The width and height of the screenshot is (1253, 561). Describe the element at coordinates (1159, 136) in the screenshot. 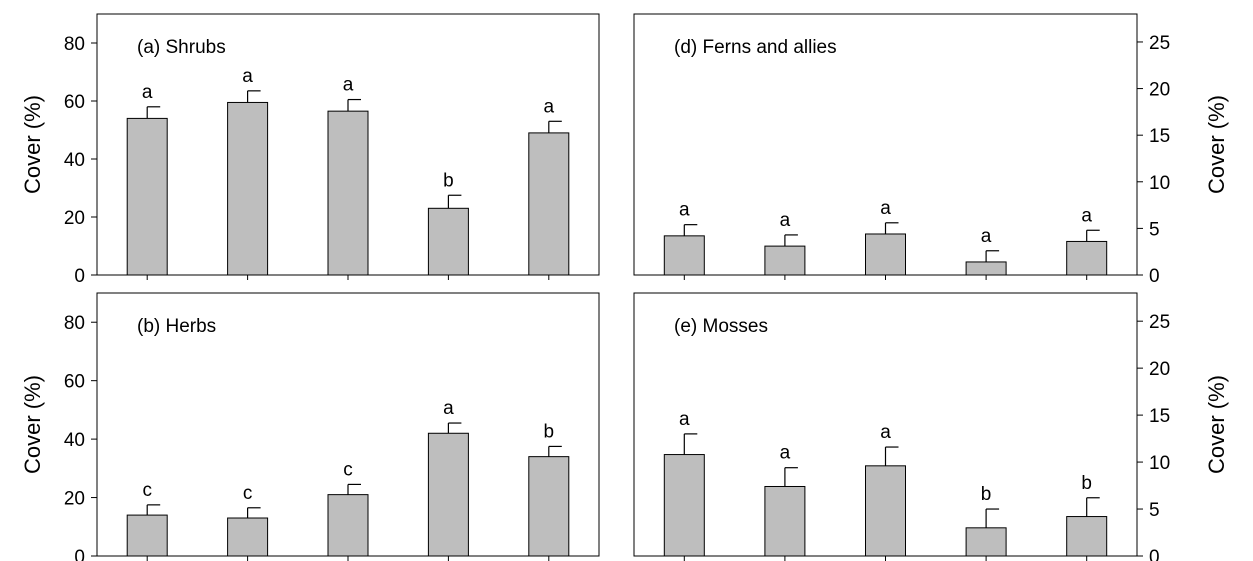

I see `panel-d-ytick-label: 15` at that location.